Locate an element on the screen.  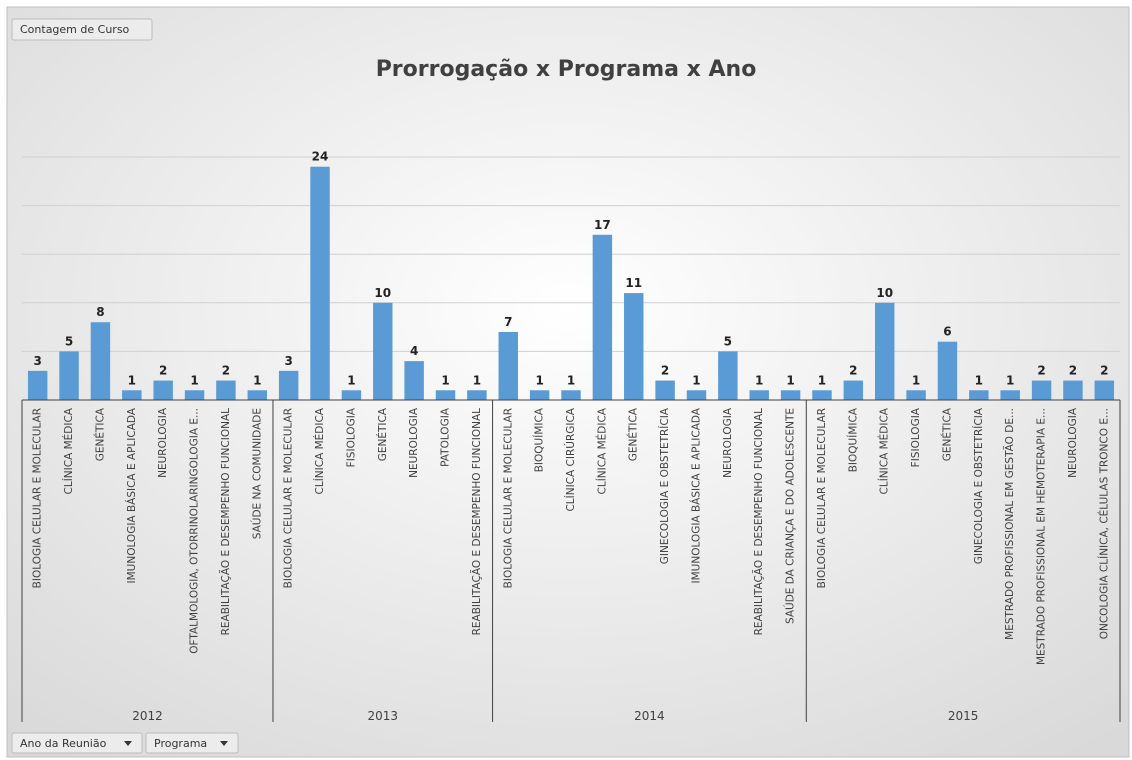
x-tick-label: BIOQUÍMICA is located at coordinates (539, 439).